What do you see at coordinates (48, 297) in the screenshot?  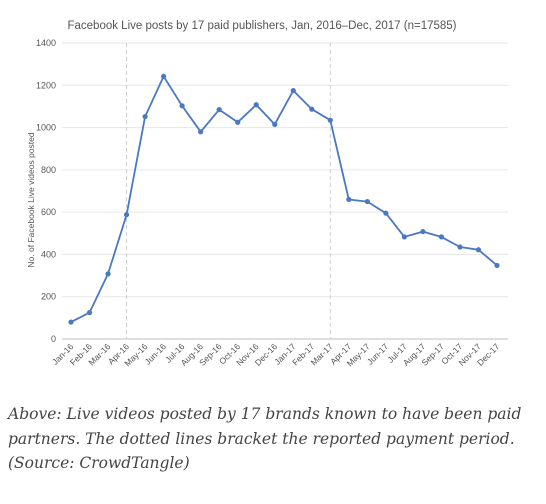 I see `y-tick-label: 200` at bounding box center [48, 297].